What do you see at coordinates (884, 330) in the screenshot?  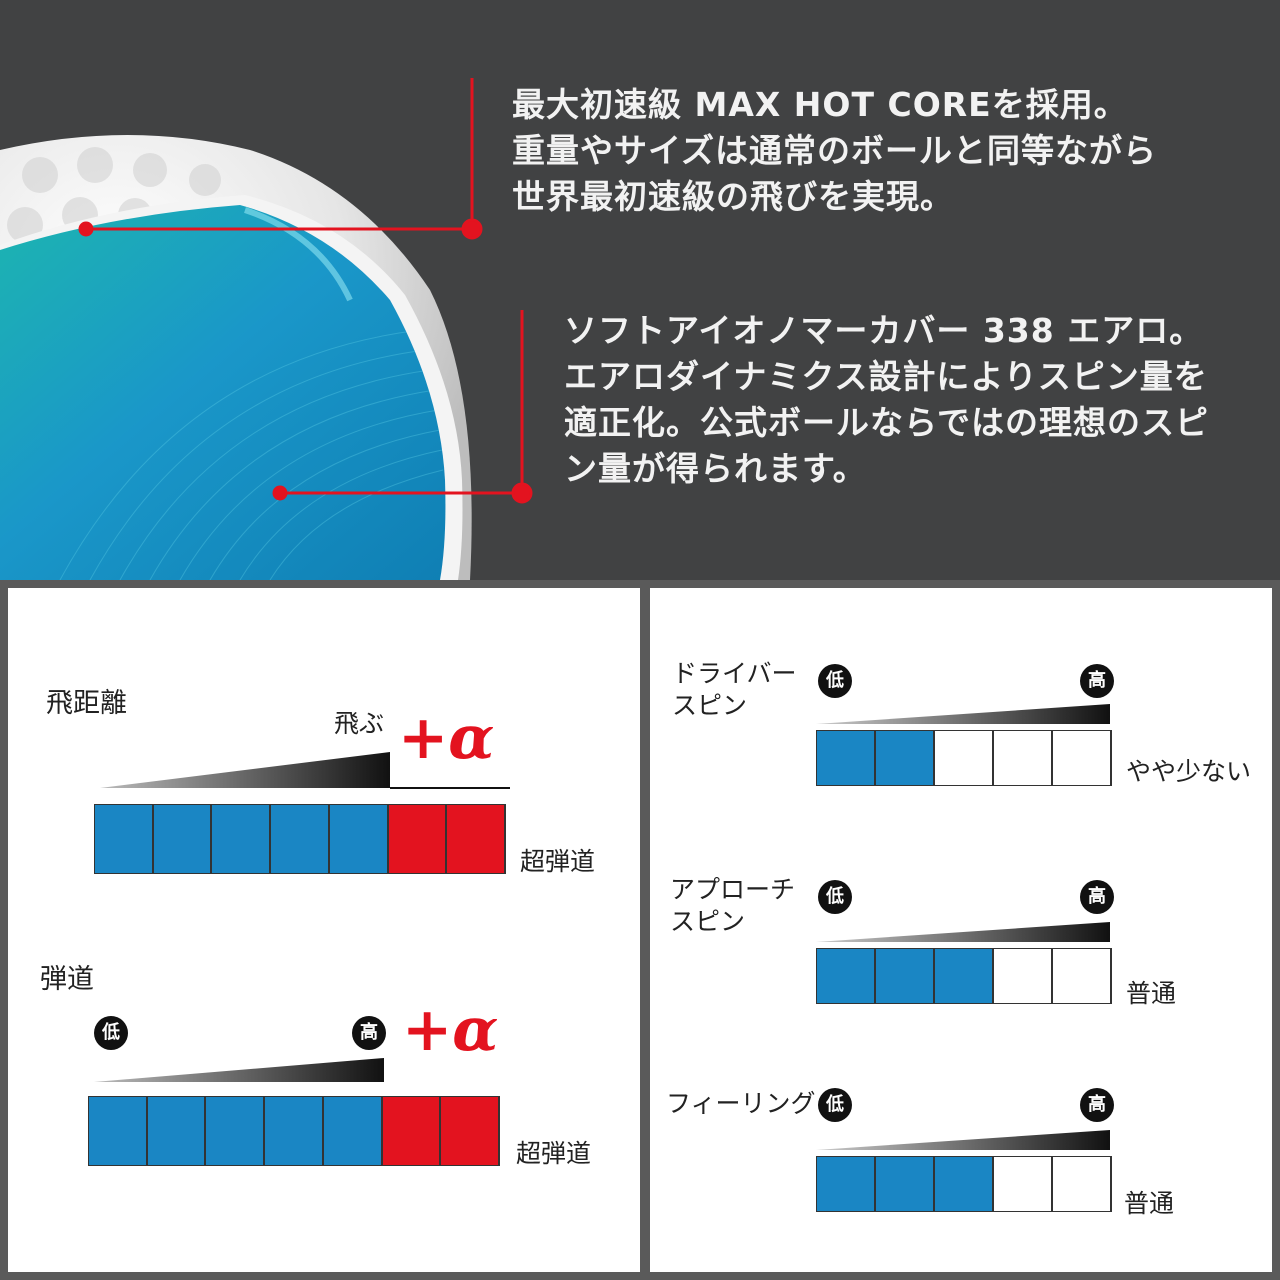 I see `cover-callout-line-1: ソフトアイオノマーカバー 338 エアロ。` at bounding box center [884, 330].